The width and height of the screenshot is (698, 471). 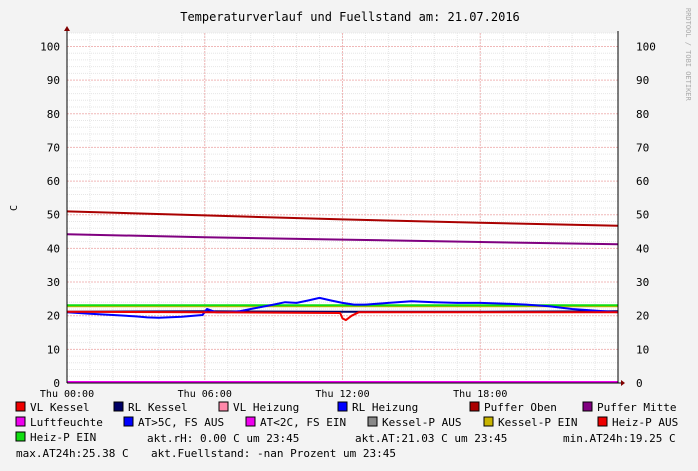 I want to click on y-tick-label-right: 90, so click(x=642, y=80).